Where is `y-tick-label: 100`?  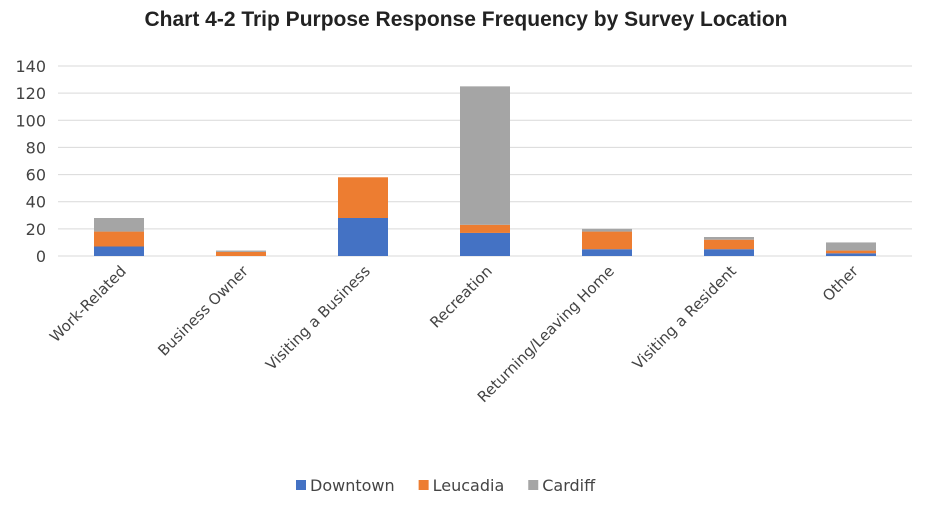 y-tick-label: 100 is located at coordinates (30, 120).